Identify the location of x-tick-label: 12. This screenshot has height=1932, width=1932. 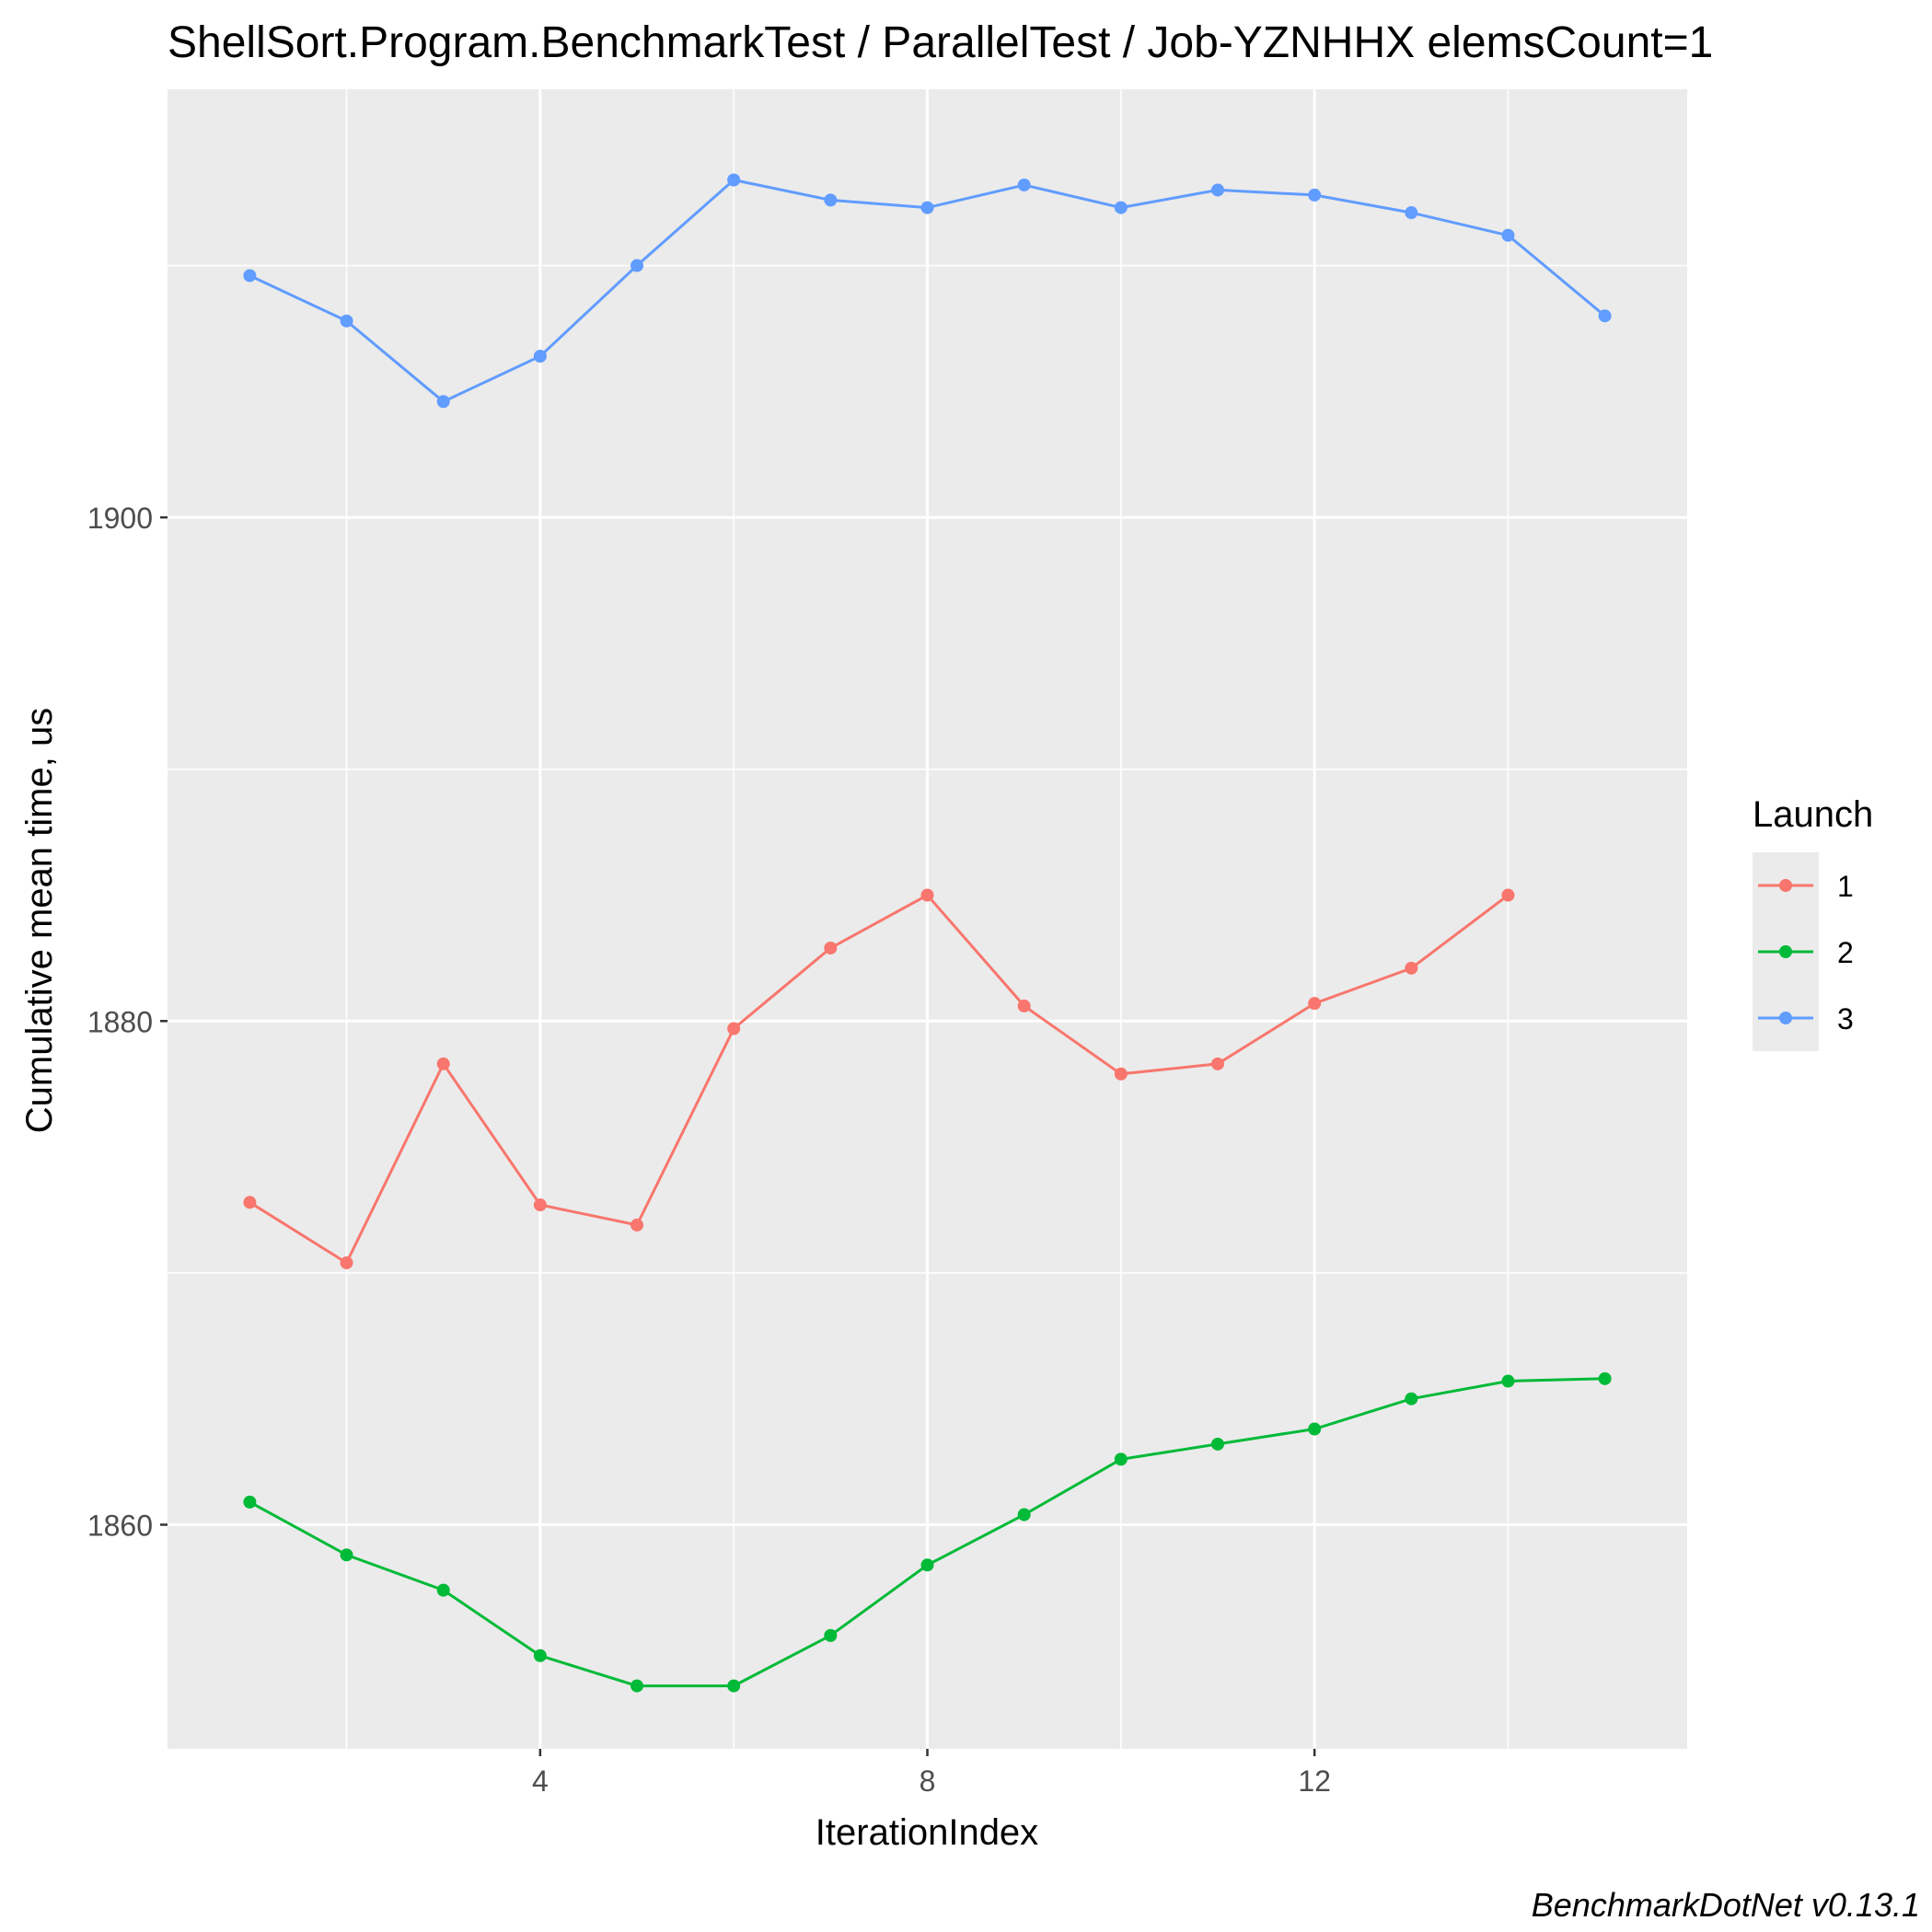
(1314, 1781).